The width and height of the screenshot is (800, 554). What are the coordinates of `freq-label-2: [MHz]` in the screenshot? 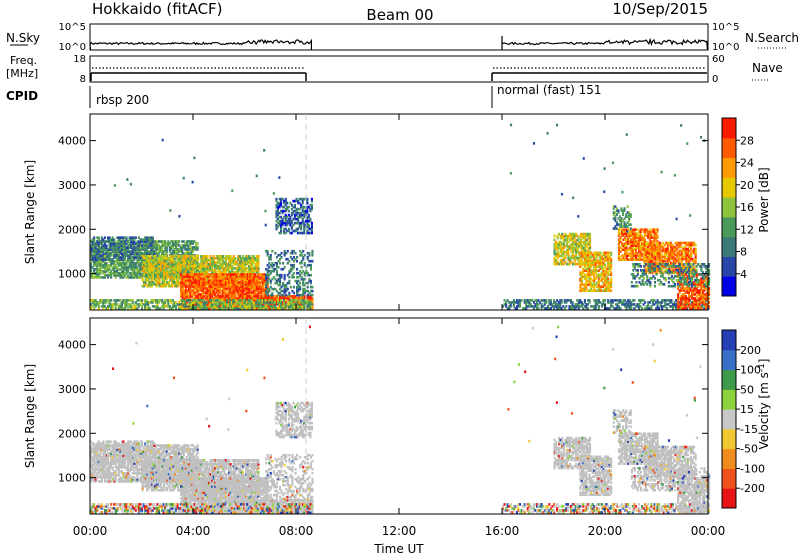 It's located at (22, 73).